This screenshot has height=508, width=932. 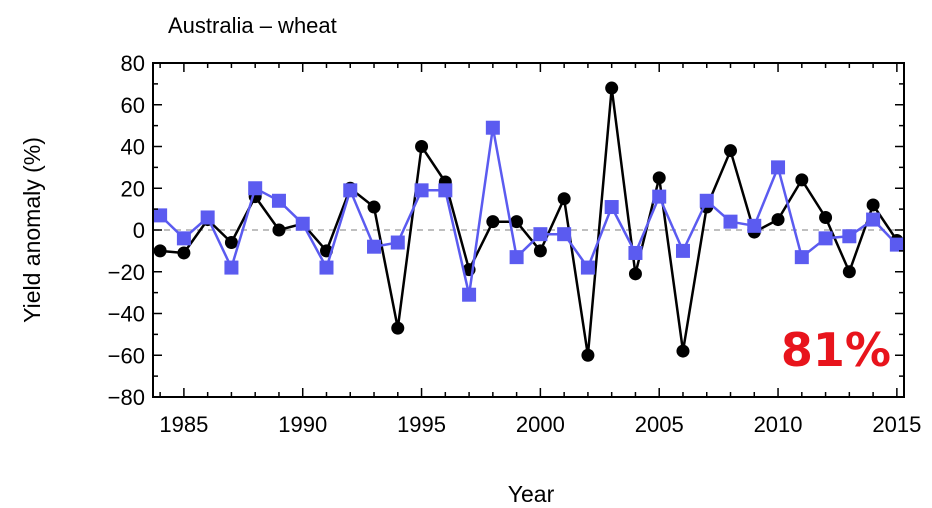 I want to click on x-tick-label: 2005, so click(x=659, y=424).